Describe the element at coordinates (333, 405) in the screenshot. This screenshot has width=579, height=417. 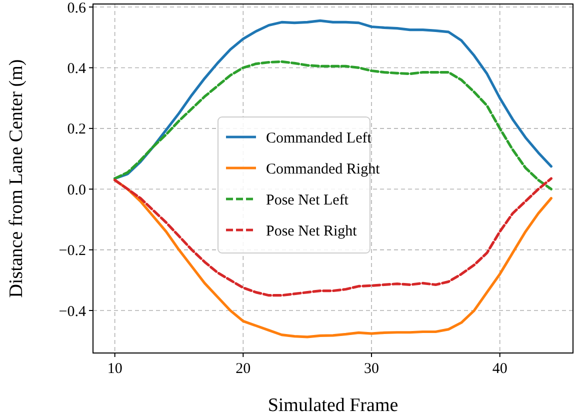
I see `x-axis-title: Simulated Frame` at that location.